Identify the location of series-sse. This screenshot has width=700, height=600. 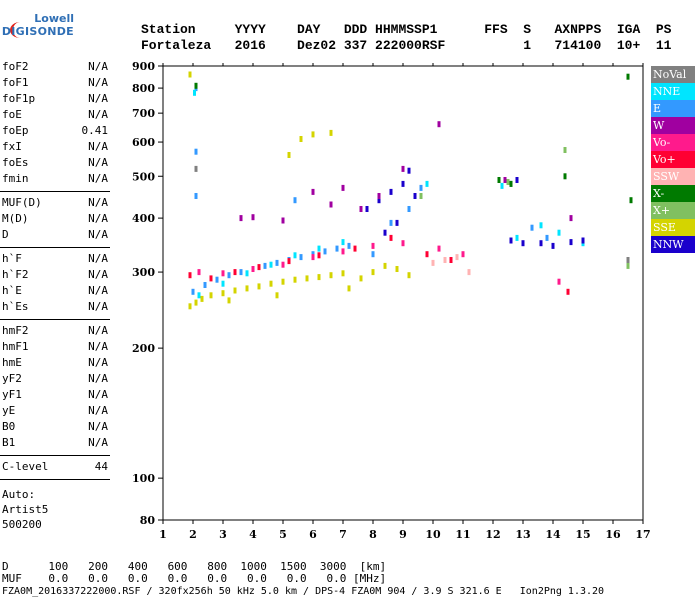
(299, 190).